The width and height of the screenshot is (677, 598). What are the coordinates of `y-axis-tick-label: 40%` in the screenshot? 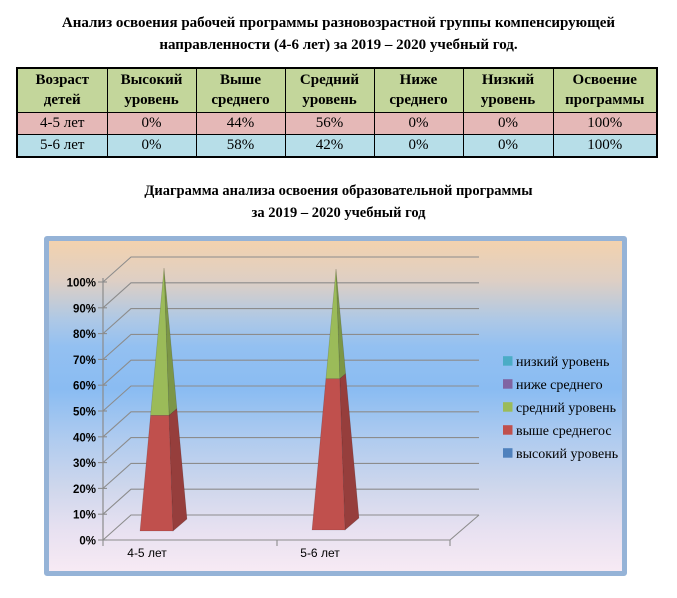 It's located at (84, 438).